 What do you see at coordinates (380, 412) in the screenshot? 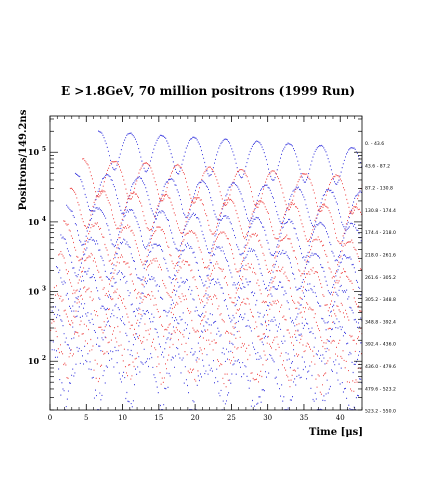
I see `band-label-13: 523.2 - 550.0` at bounding box center [380, 412].